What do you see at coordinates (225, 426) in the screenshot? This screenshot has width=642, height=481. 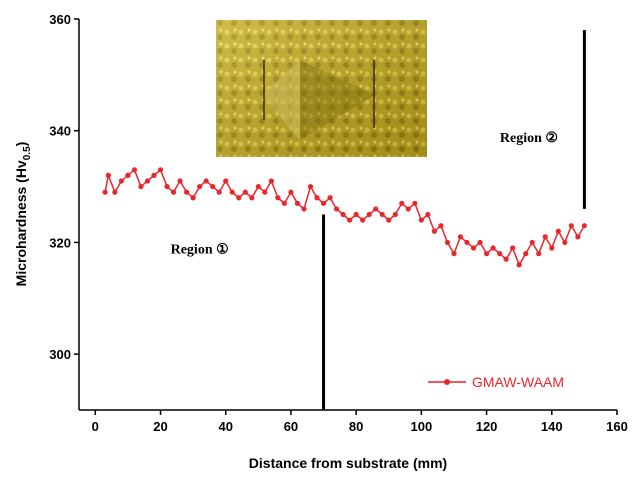 I see `x-tick-label: 40` at bounding box center [225, 426].